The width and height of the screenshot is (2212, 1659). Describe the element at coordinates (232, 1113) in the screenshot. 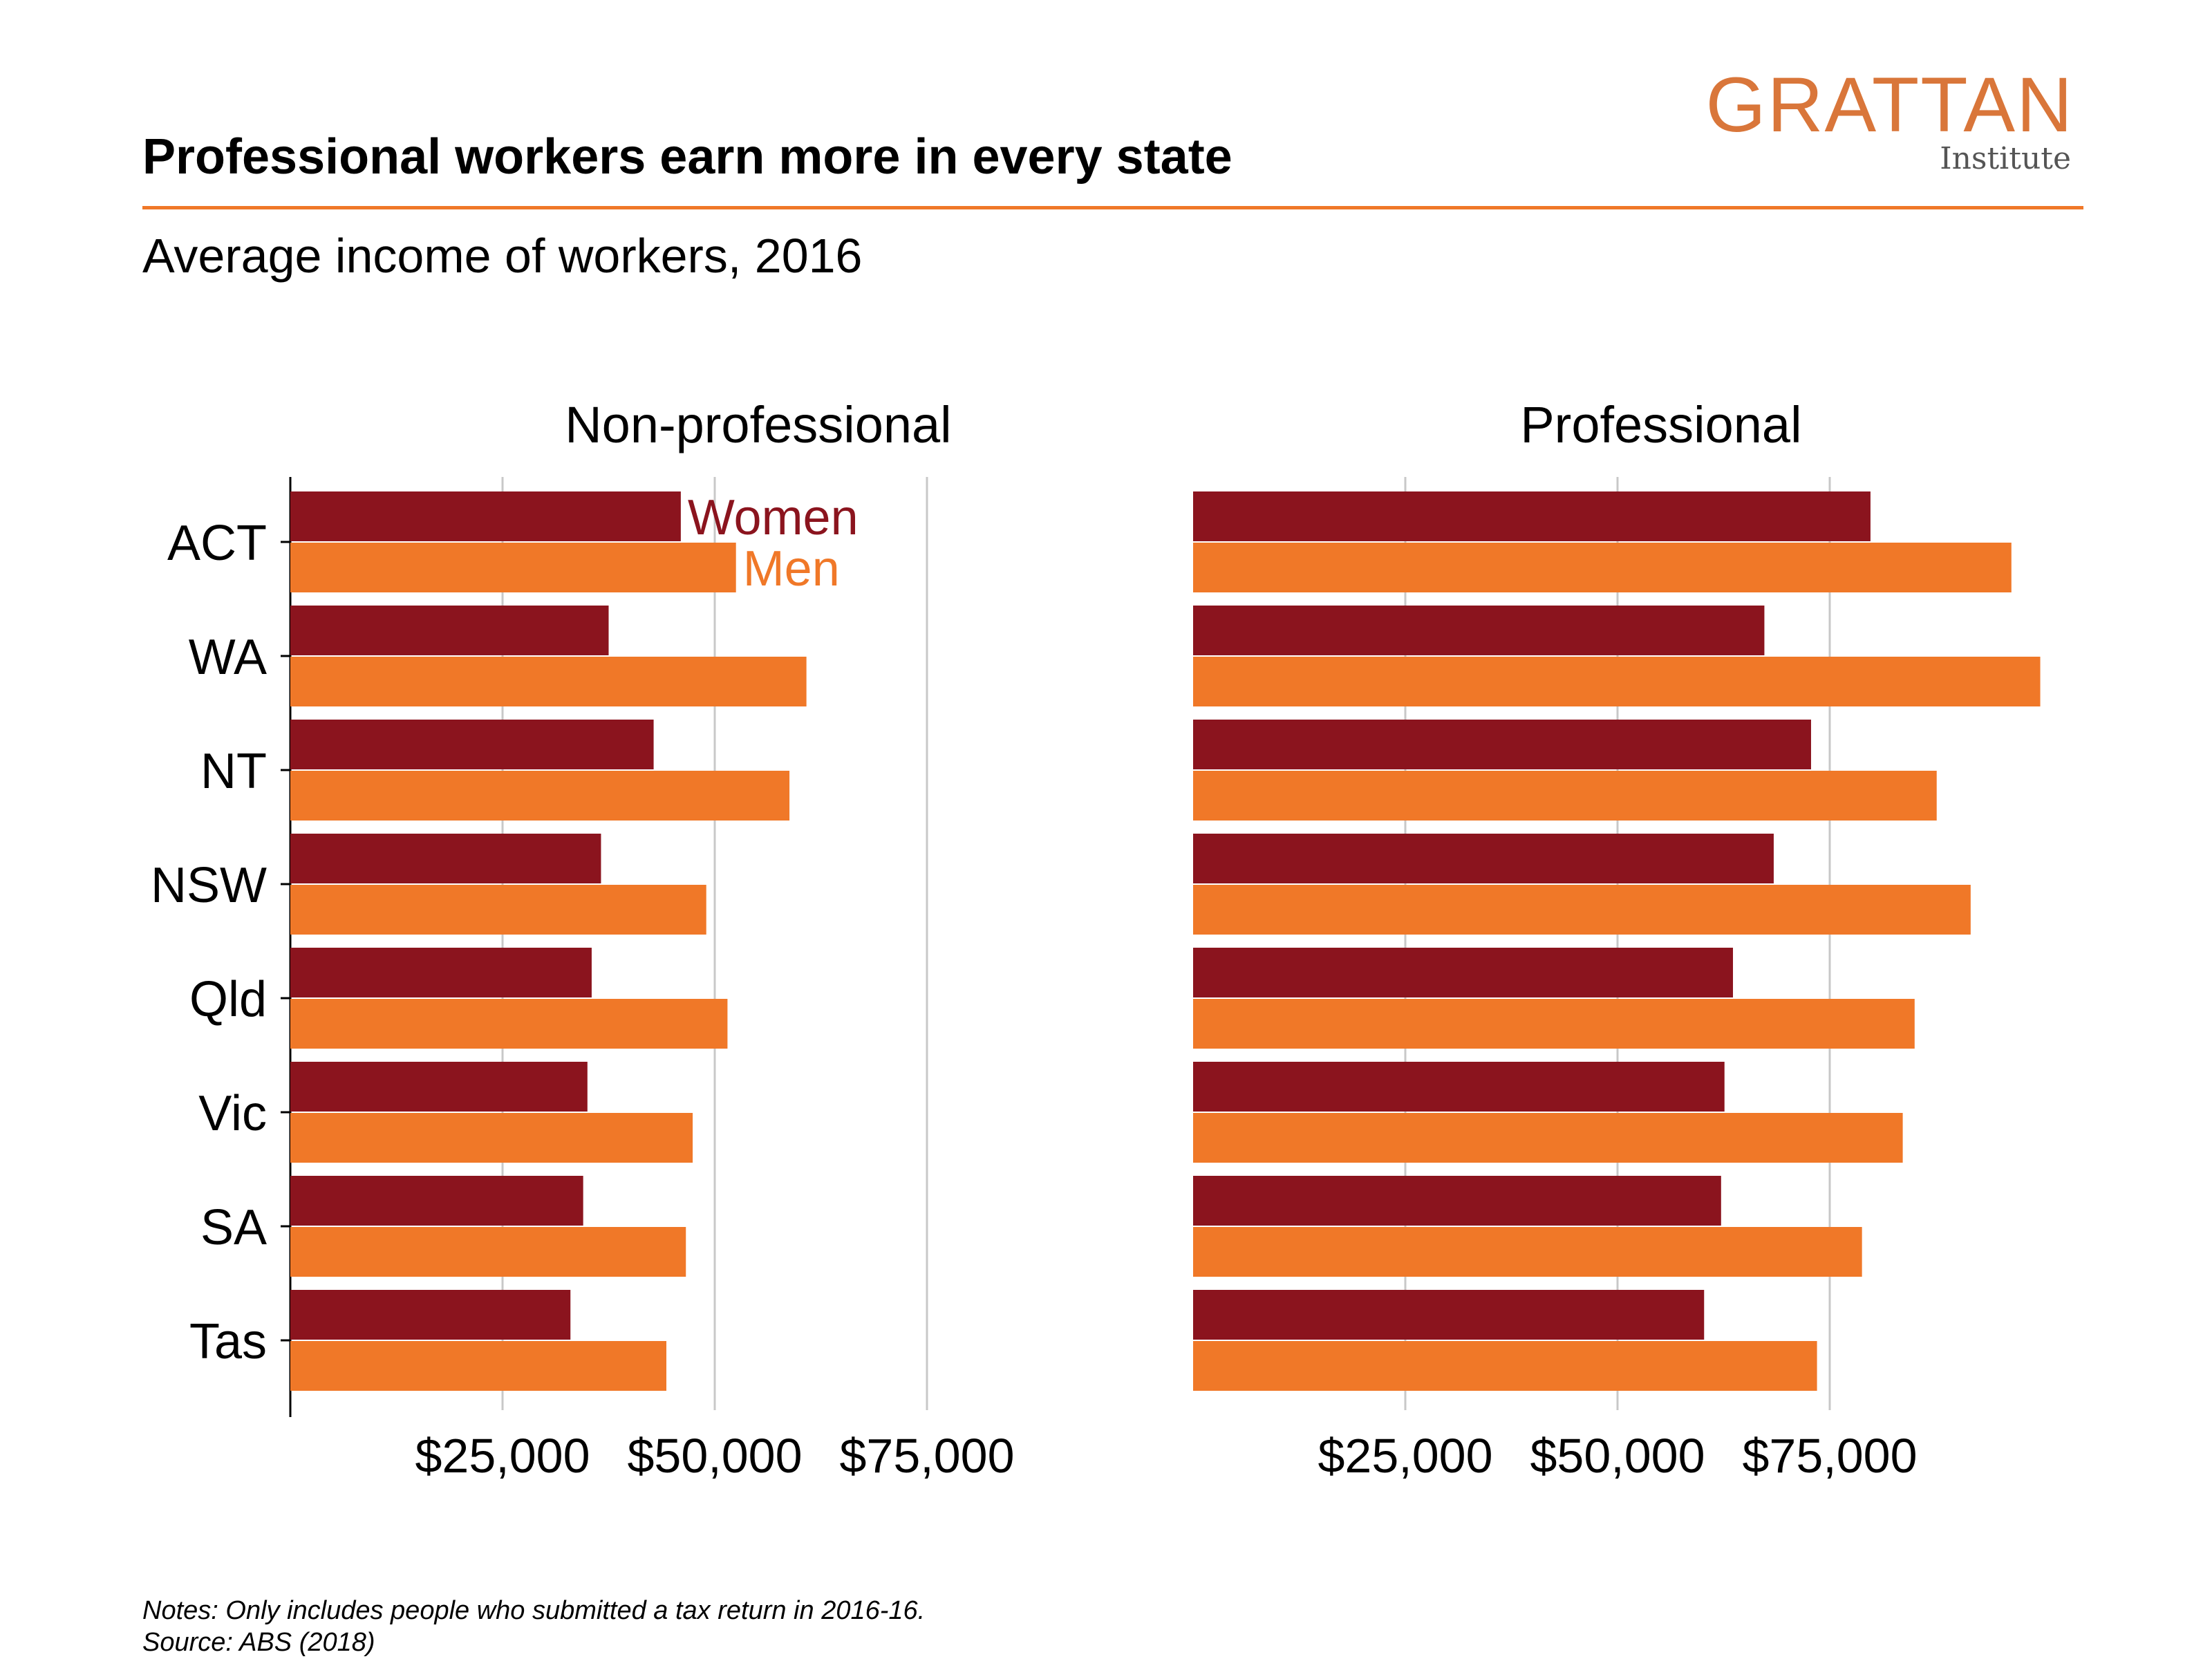

I see `category-label: Vic` at that location.